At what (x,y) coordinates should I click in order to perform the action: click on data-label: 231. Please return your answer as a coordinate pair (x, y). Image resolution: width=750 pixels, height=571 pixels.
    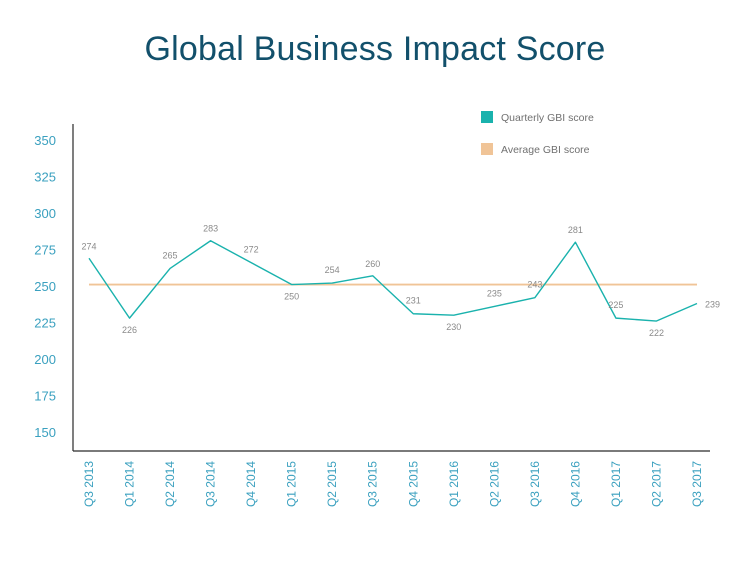
    Looking at the image, I should click on (413, 301).